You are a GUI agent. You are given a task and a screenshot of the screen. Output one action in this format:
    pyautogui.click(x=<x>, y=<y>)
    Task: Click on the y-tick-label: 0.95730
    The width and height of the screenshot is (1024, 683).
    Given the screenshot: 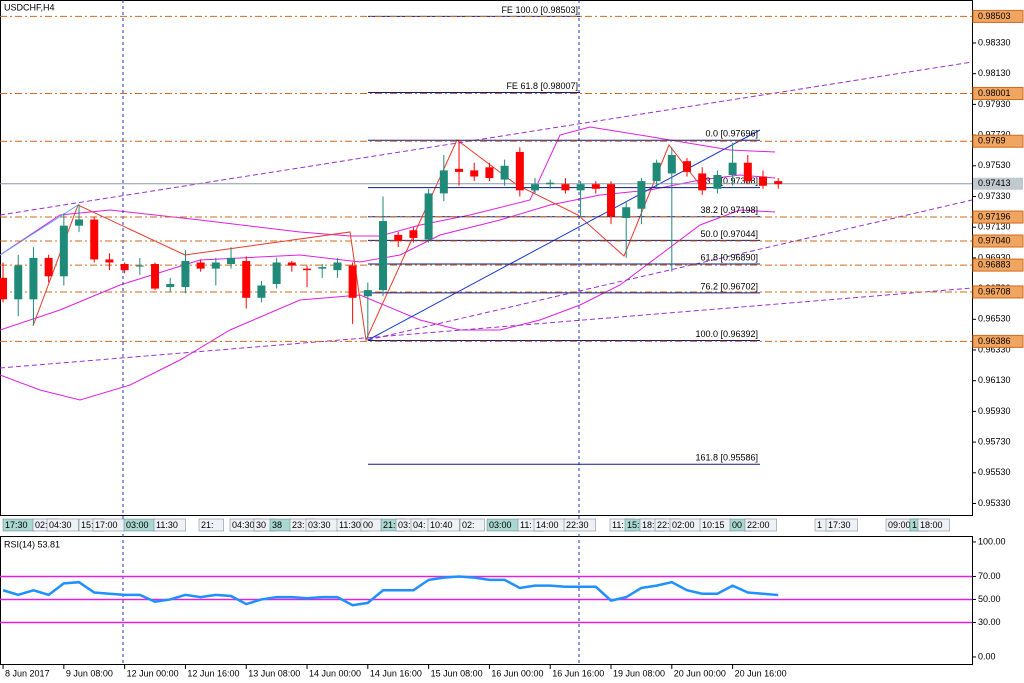 What is the action you would take?
    pyautogui.click(x=994, y=441)
    